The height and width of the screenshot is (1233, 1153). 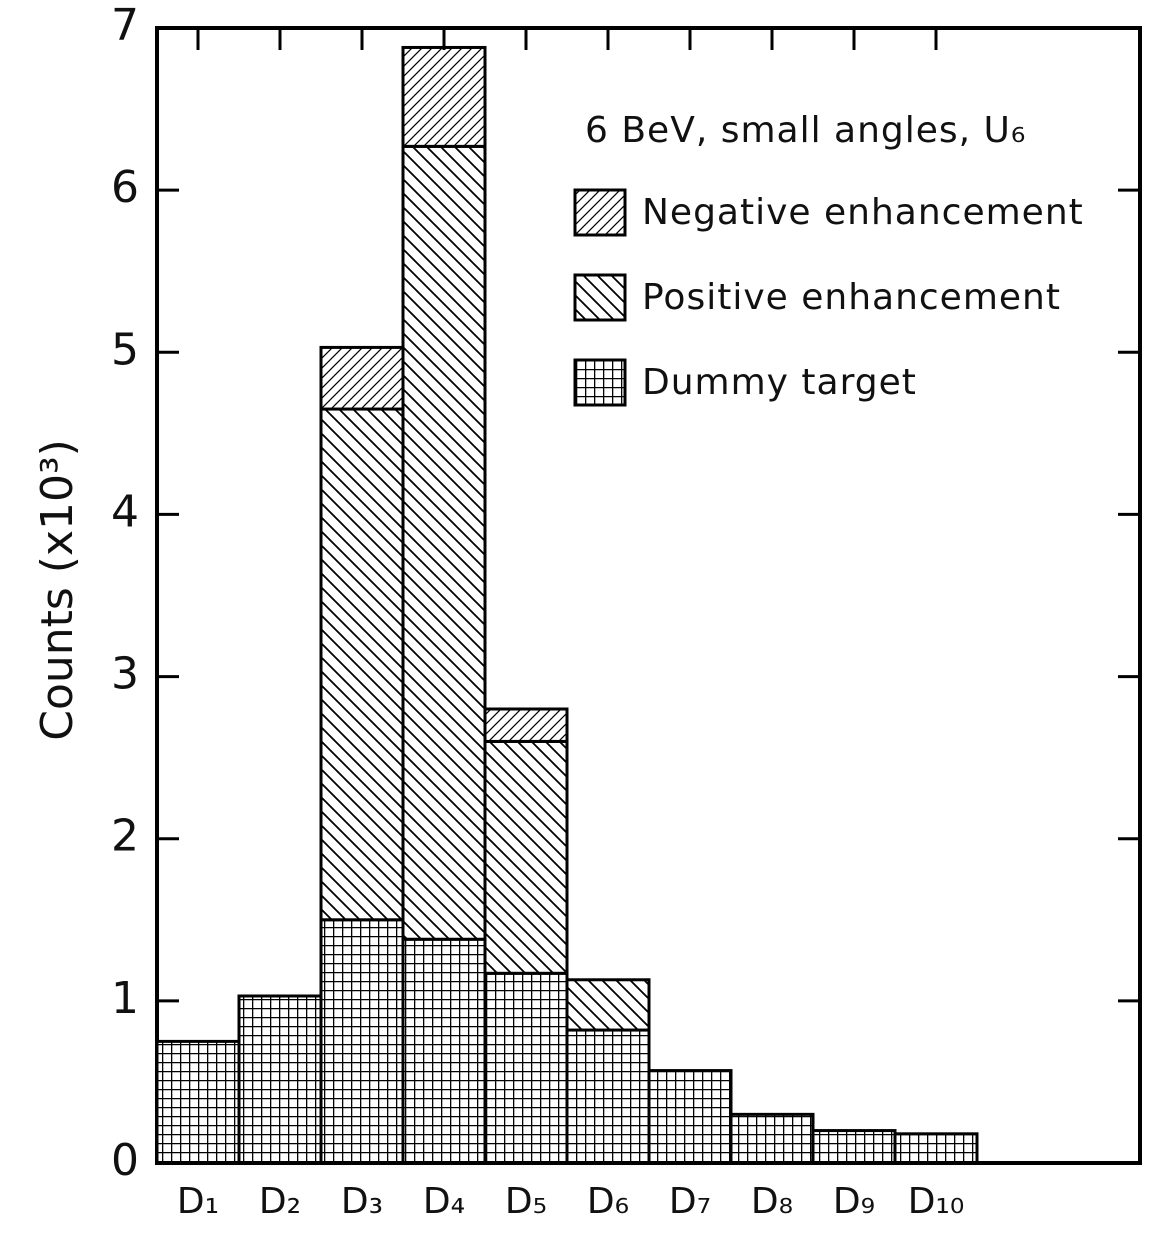 What do you see at coordinates (362, 1201) in the screenshot?
I see `x-tick-label: D₃` at bounding box center [362, 1201].